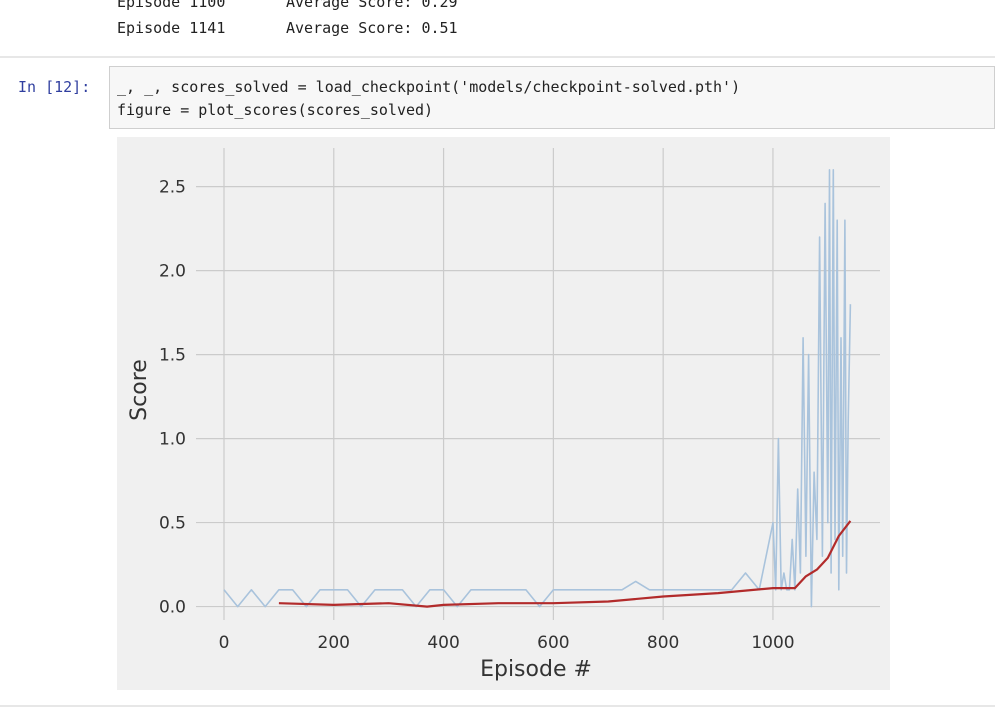  I want to click on y-axis-label: Score, so click(139, 390).